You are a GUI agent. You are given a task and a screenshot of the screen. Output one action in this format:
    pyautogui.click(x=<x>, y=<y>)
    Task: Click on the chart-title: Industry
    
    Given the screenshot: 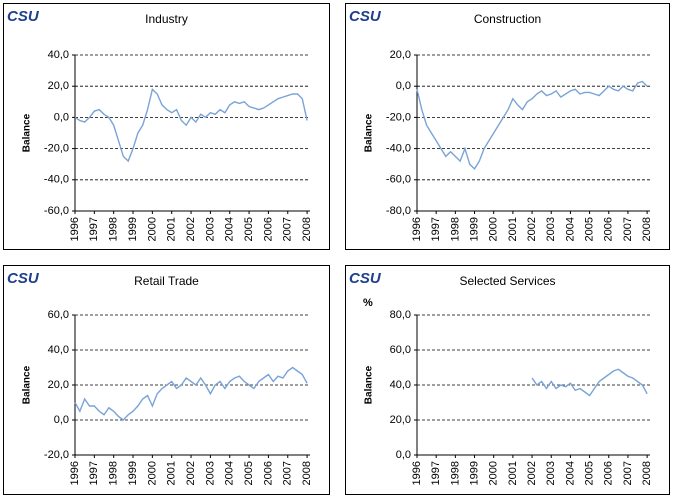 What is the action you would take?
    pyautogui.click(x=166, y=19)
    